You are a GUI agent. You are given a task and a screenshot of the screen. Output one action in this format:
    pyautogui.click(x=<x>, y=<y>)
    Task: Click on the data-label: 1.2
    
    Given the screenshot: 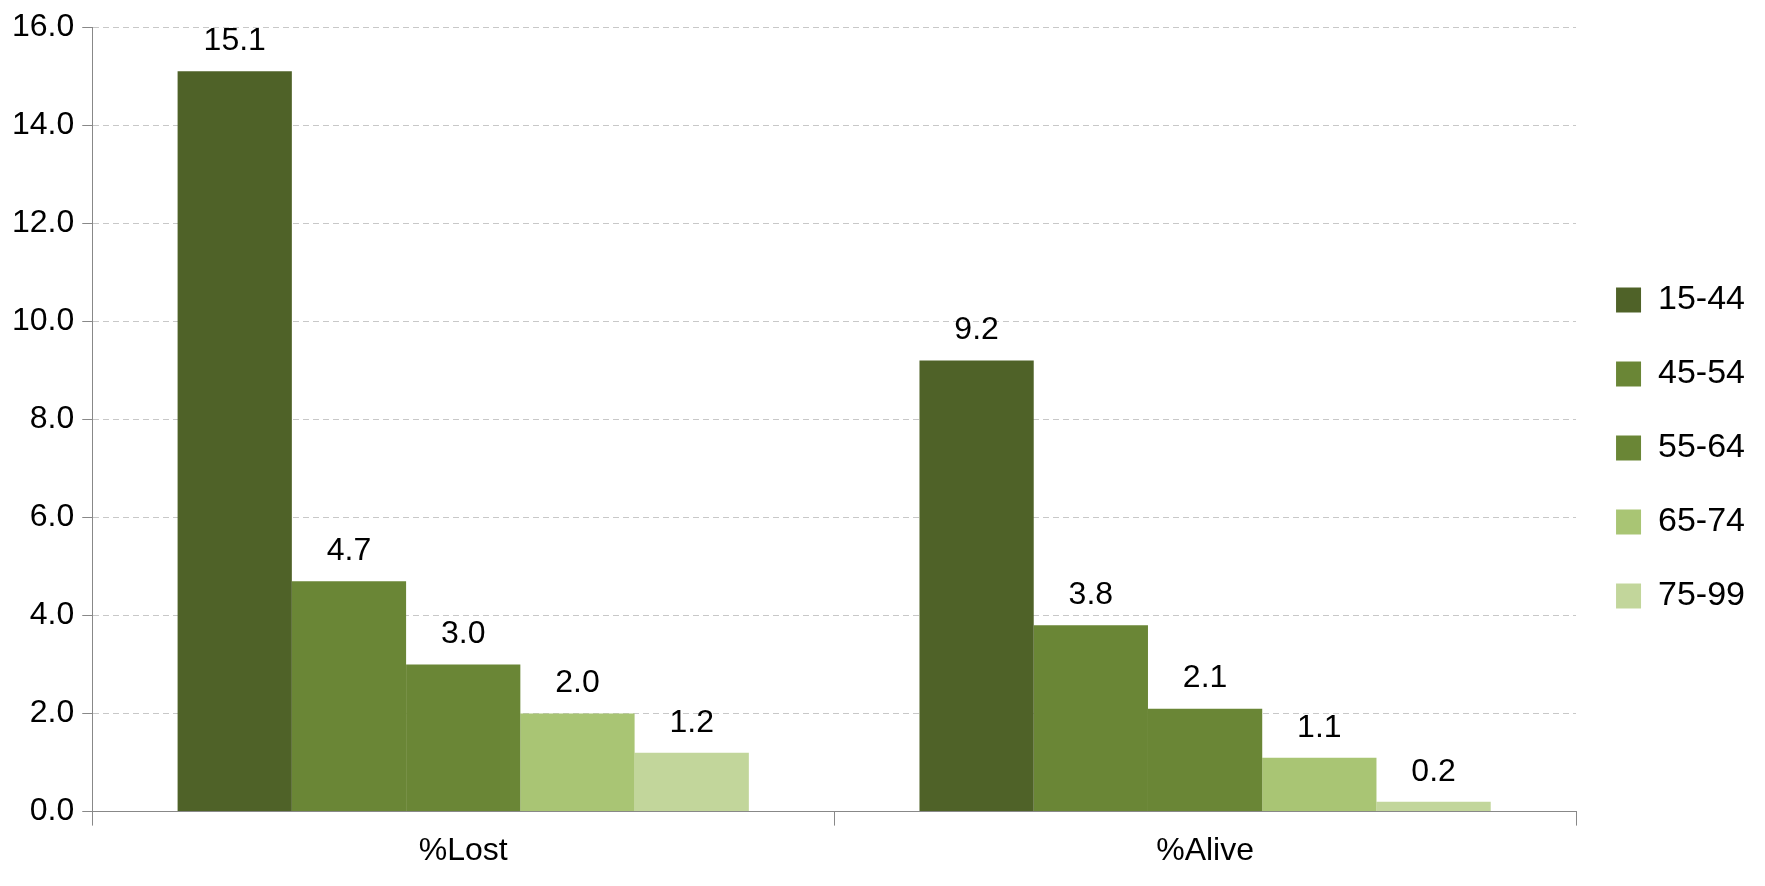 What is the action you would take?
    pyautogui.click(x=691, y=720)
    